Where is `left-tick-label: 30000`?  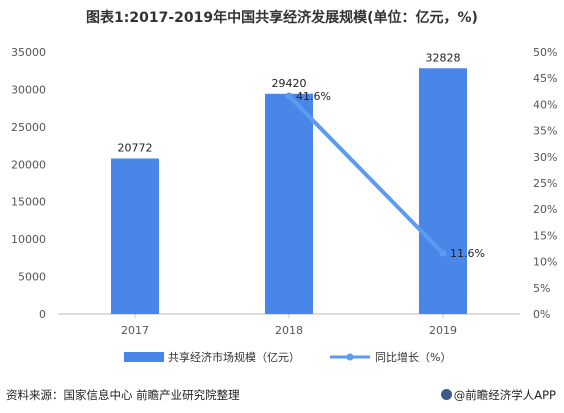 left-tick-label: 30000 is located at coordinates (28, 89).